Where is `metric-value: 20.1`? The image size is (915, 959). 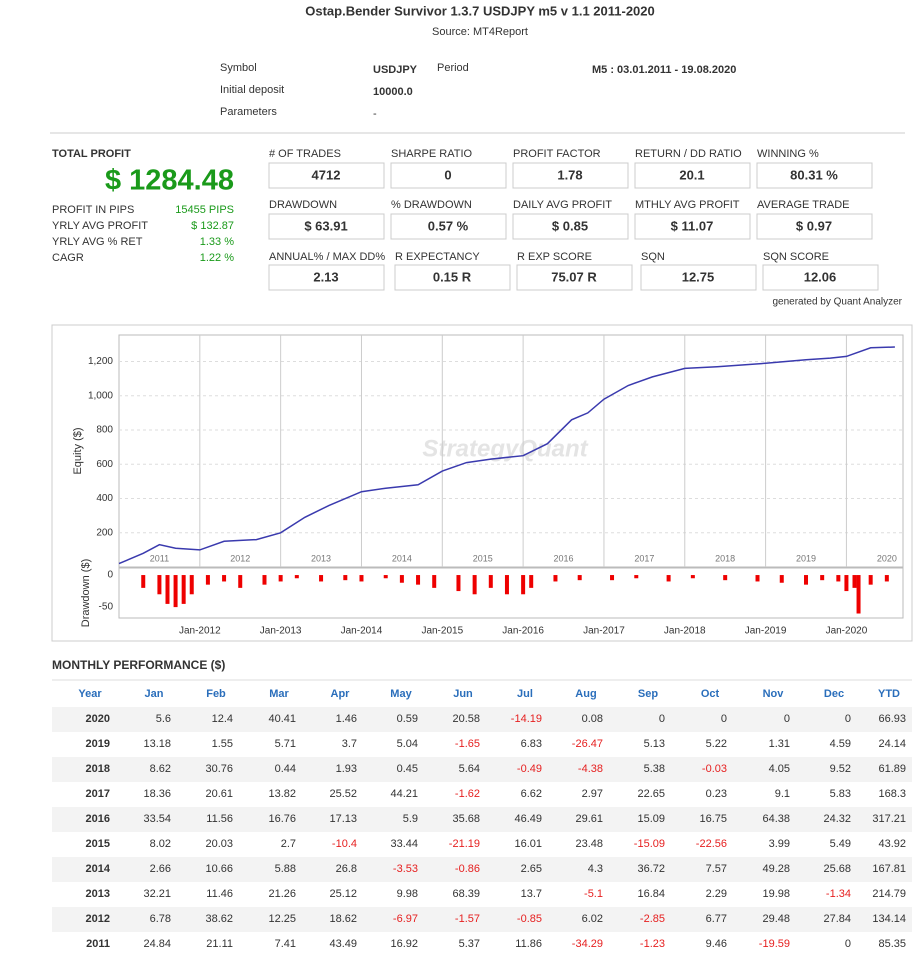 metric-value: 20.1 is located at coordinates (691, 174).